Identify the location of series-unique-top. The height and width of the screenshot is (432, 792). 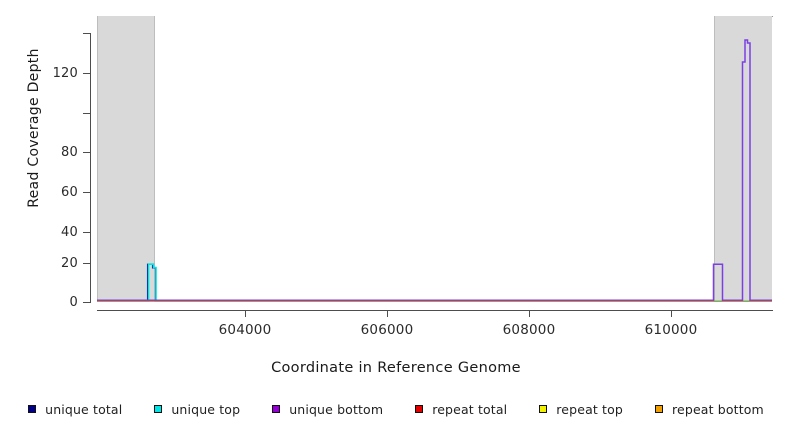
(434, 282).